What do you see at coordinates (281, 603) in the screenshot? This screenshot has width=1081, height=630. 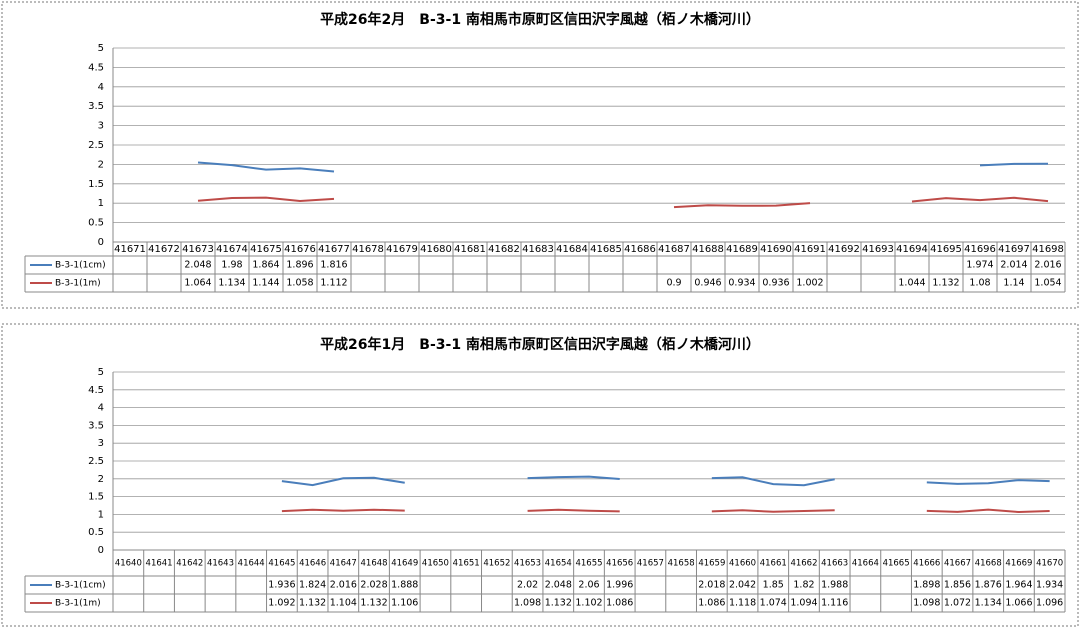 I see `table-value: 1.092` at bounding box center [281, 603].